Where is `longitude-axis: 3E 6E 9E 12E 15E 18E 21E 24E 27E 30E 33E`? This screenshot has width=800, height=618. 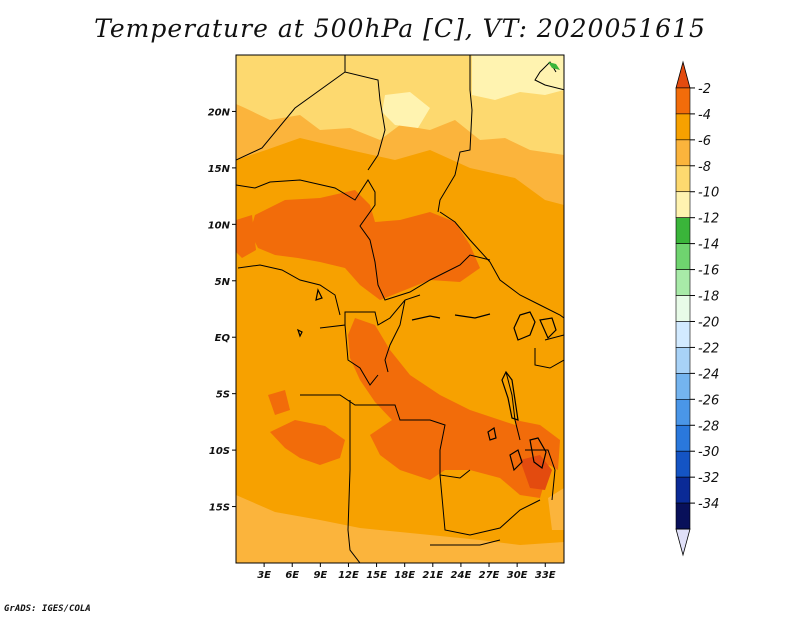 longitude-axis: 3E 6E 9E 12E 15E 18E 21E 24E 27E 30E 33E is located at coordinates (406, 572).